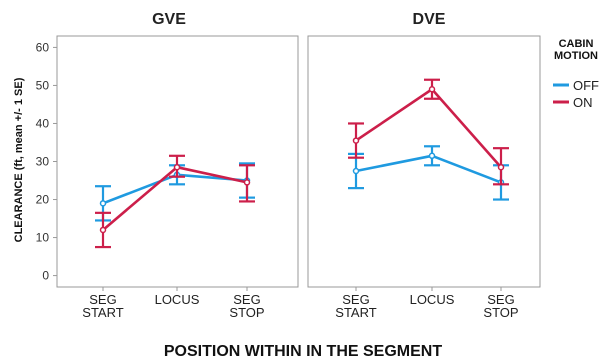 Image resolution: width=607 pixels, height=364 pixels. I want to click on legend-title: CABIN MOTION, so click(576, 50).